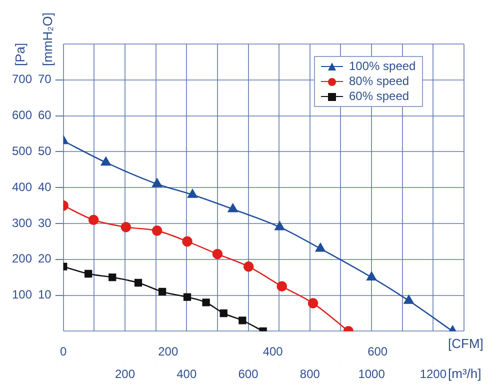 This screenshot has height=390, width=500. Describe the element at coordinates (22, 115) in the screenshot. I see `y-tick-label: 600` at that location.